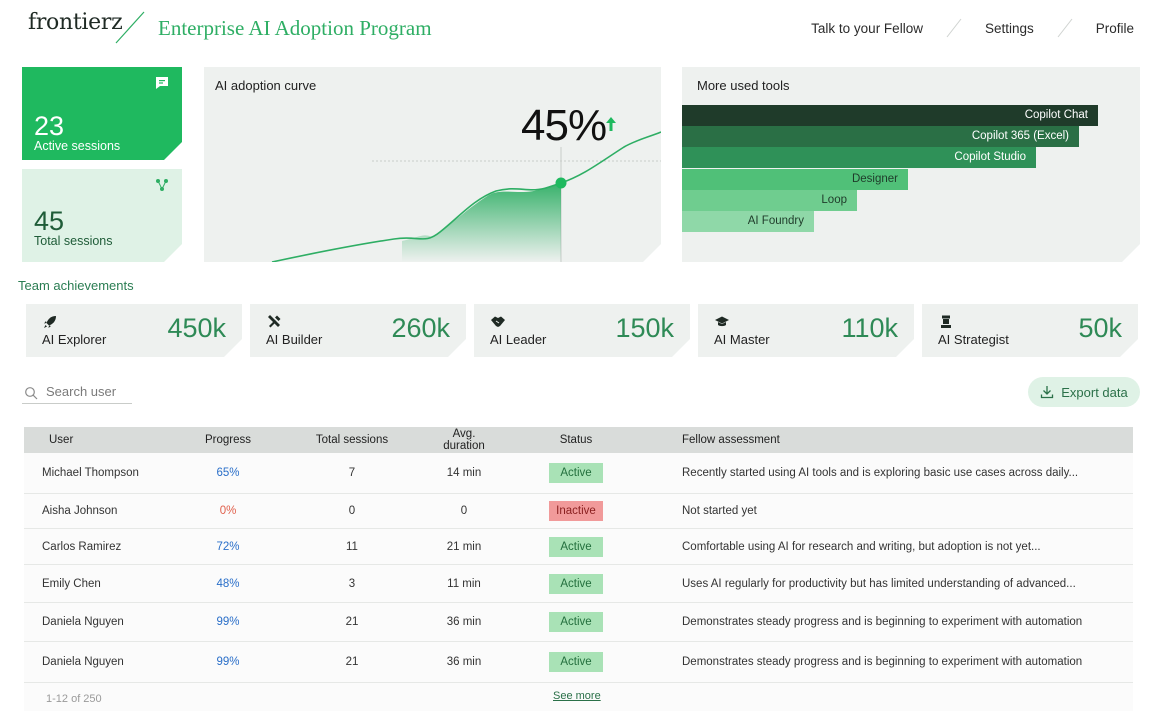  What do you see at coordinates (102, 113) in the screenshot?
I see `active-sessions-card: 23 Active sessions` at bounding box center [102, 113].